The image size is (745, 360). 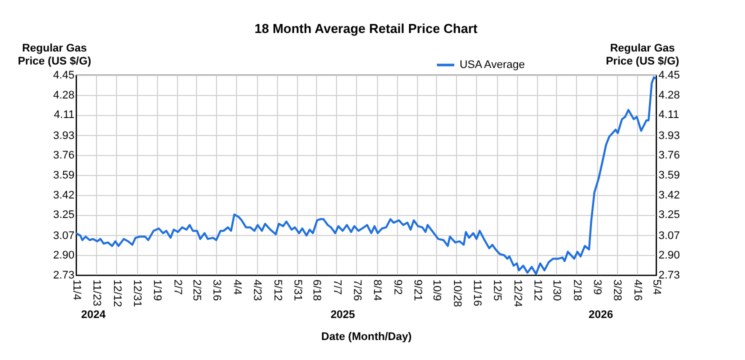 What do you see at coordinates (669, 76) in the screenshot?
I see `y2-tick-label: 4.45` at bounding box center [669, 76].